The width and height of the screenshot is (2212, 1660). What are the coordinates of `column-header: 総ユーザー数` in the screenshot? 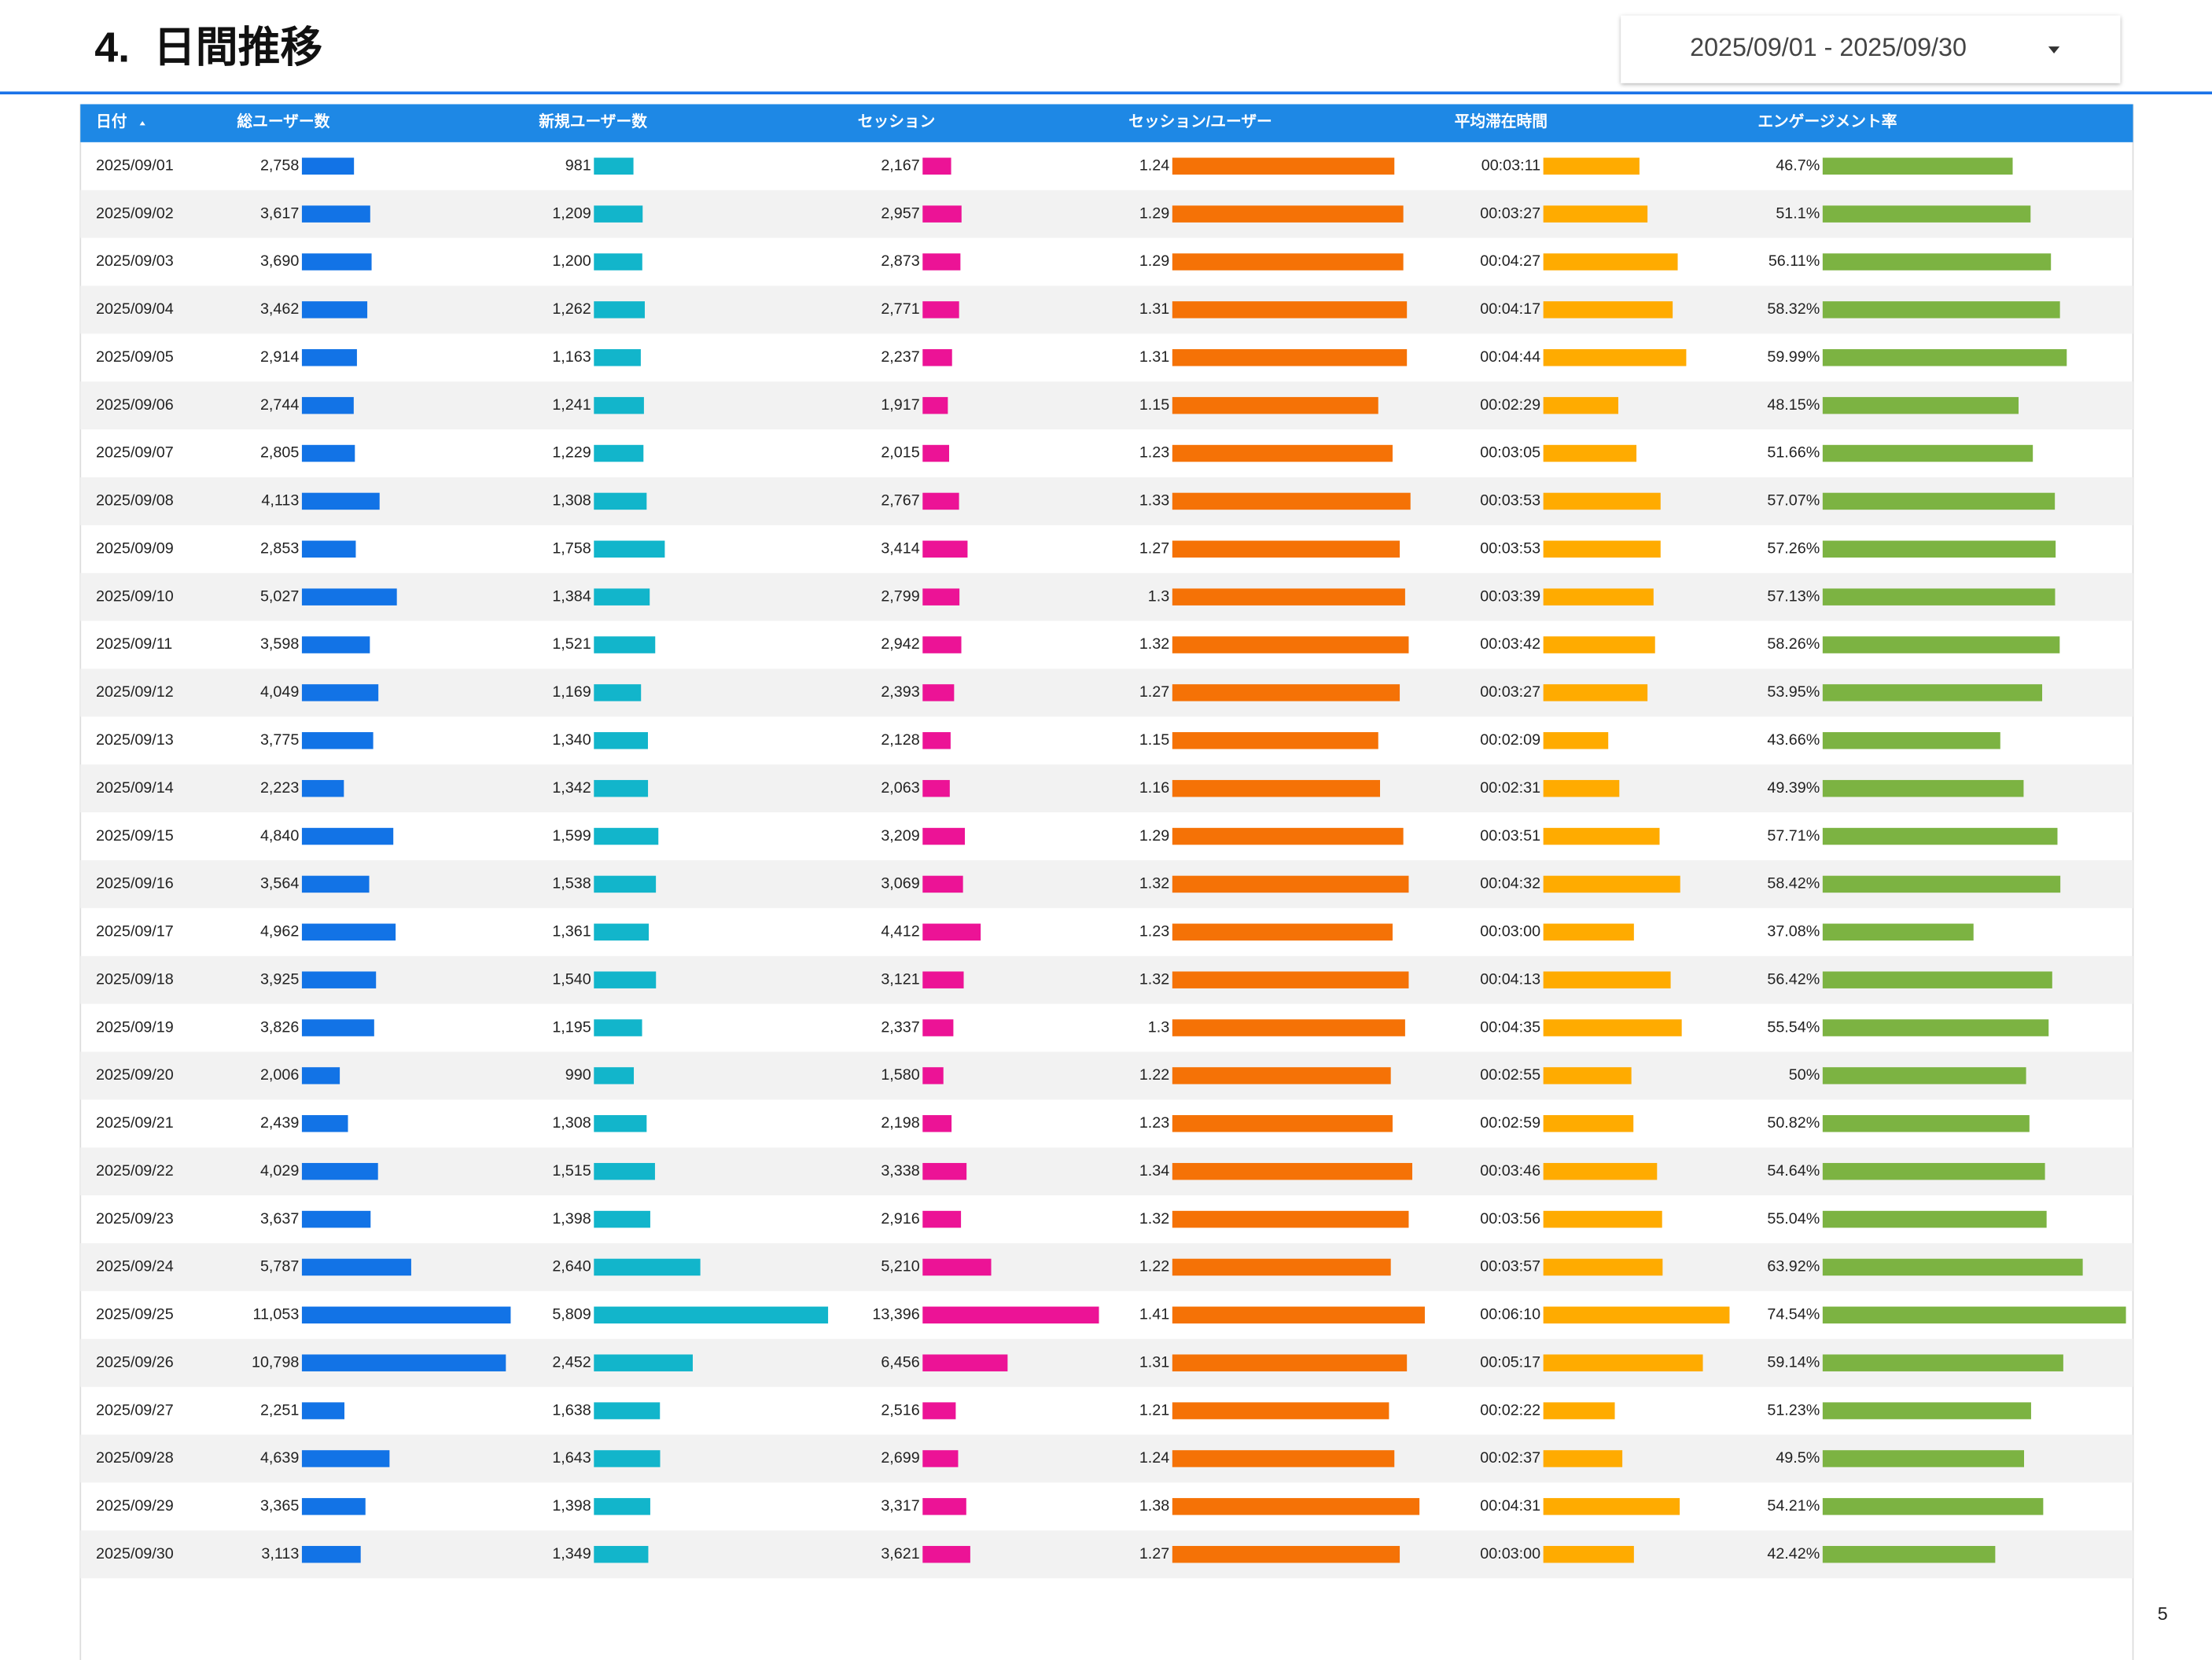 It's located at (283, 121).